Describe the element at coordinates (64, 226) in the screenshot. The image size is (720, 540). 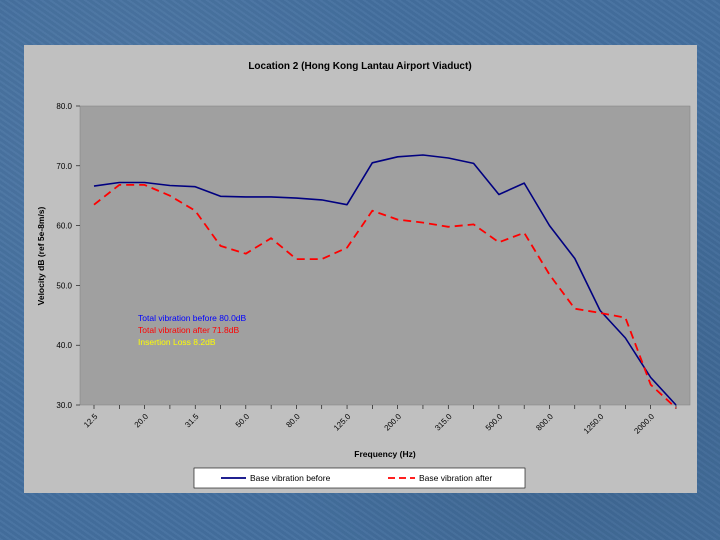
I see `y-tick-label: 60.0` at that location.